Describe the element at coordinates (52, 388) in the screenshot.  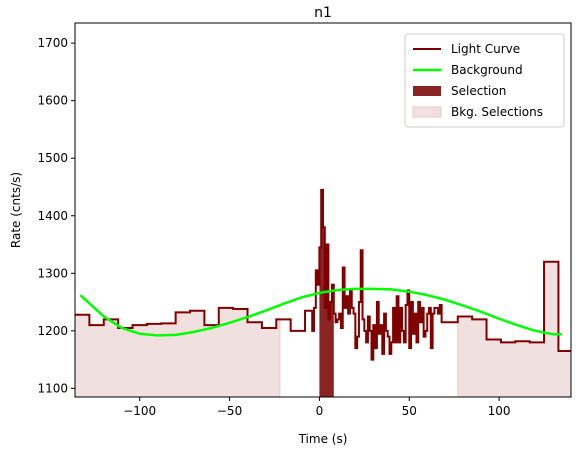
I see `y-tick-label: 1100` at that location.